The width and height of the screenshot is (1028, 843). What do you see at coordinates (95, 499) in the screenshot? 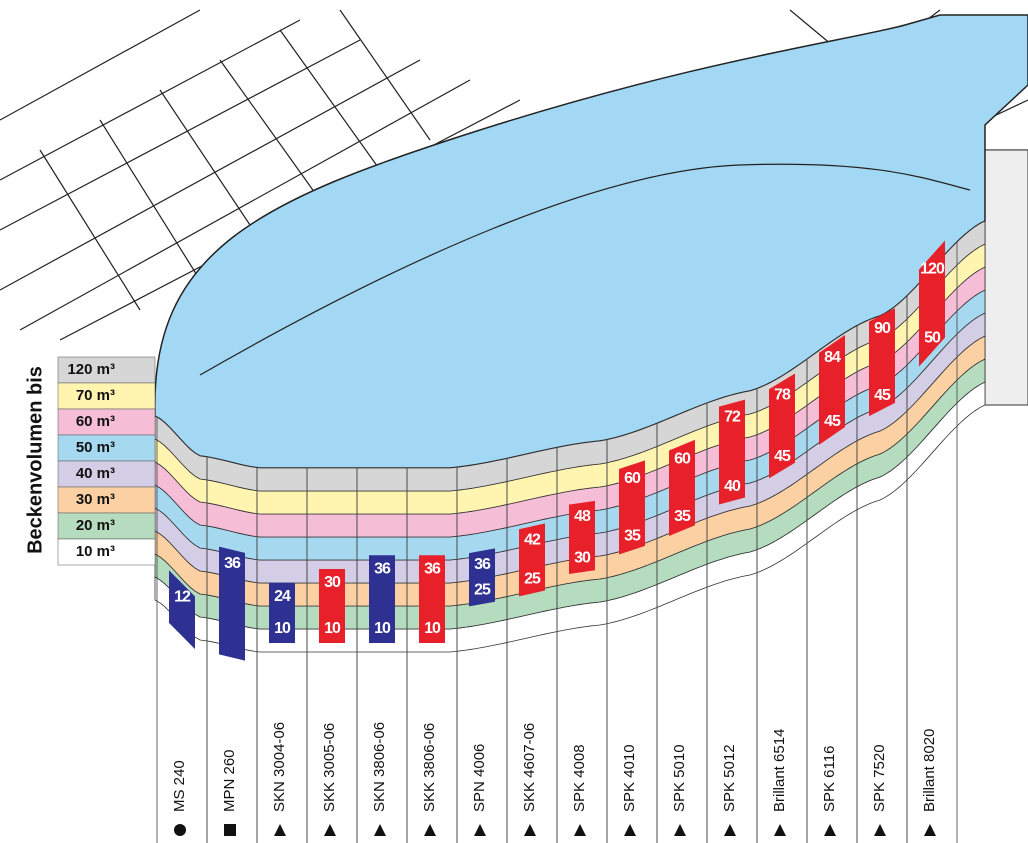
I see `legend-label: 30 m³` at bounding box center [95, 499].